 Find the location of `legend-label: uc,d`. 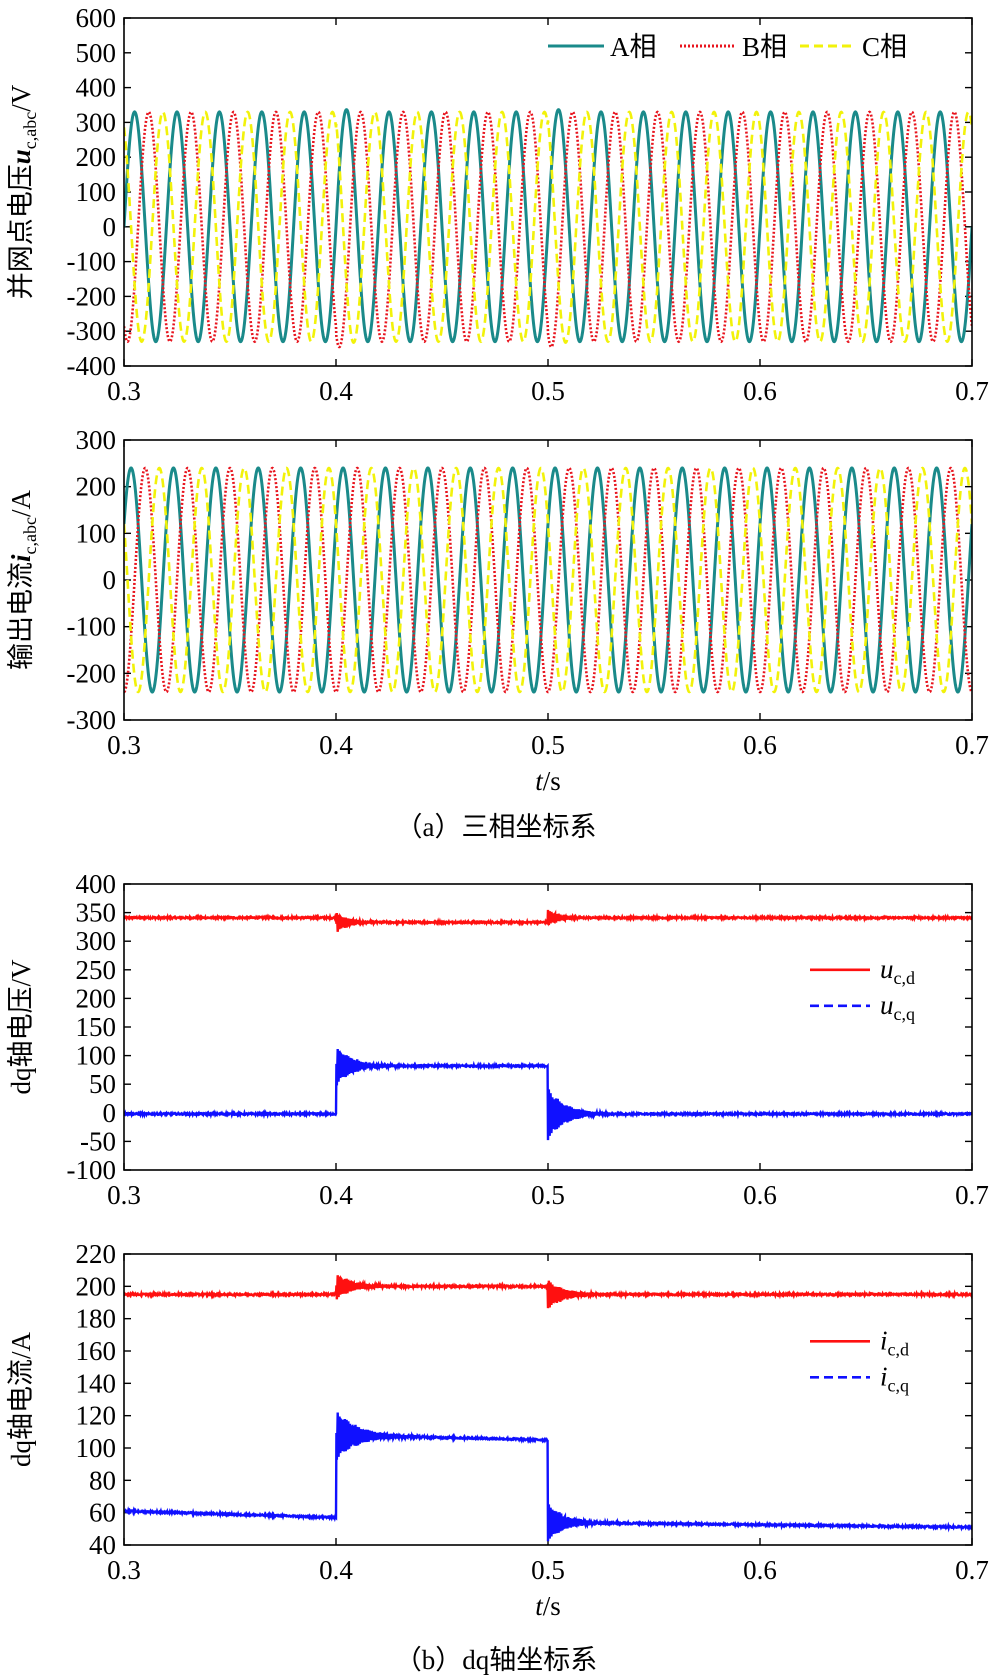

legend-label: uc,d is located at coordinates (897, 971).